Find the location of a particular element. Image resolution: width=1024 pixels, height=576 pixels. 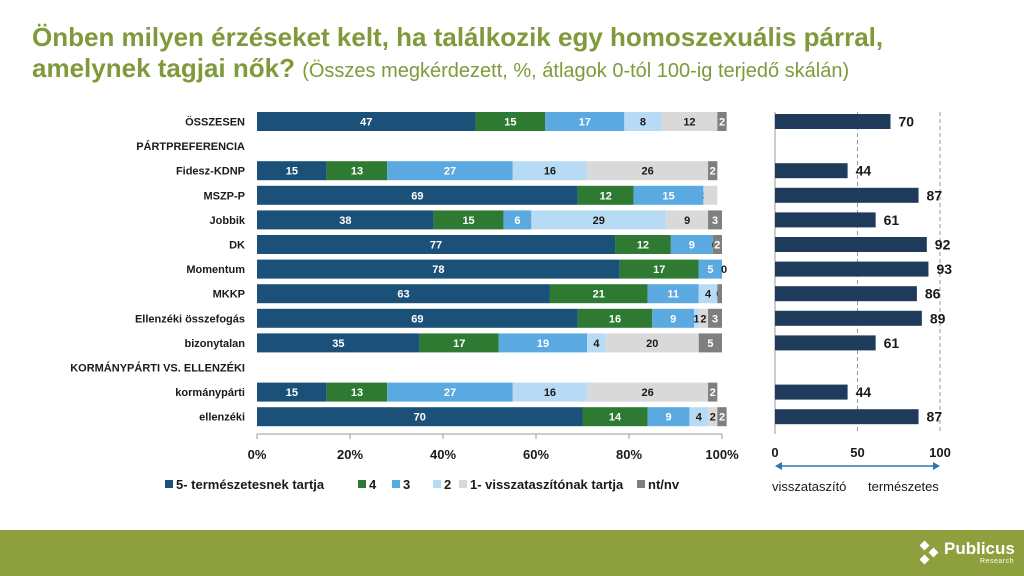

x-tick-label: 100% is located at coordinates (722, 454).